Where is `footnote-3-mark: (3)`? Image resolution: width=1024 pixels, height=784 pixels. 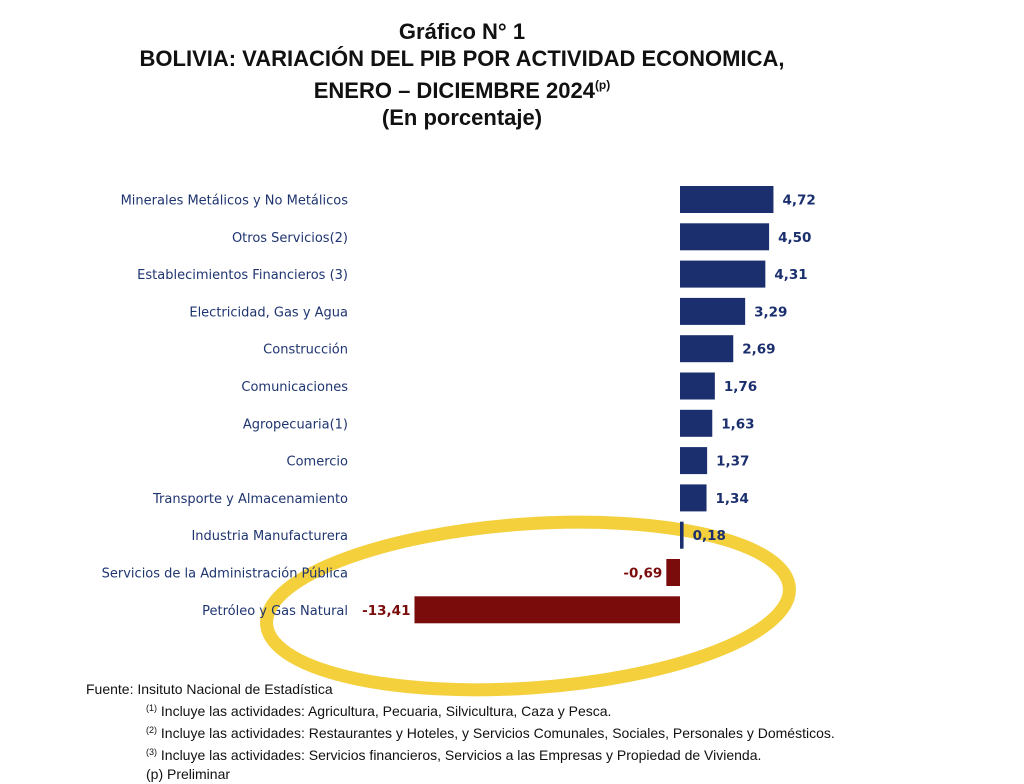 footnote-3-mark: (3) is located at coordinates (151, 752).